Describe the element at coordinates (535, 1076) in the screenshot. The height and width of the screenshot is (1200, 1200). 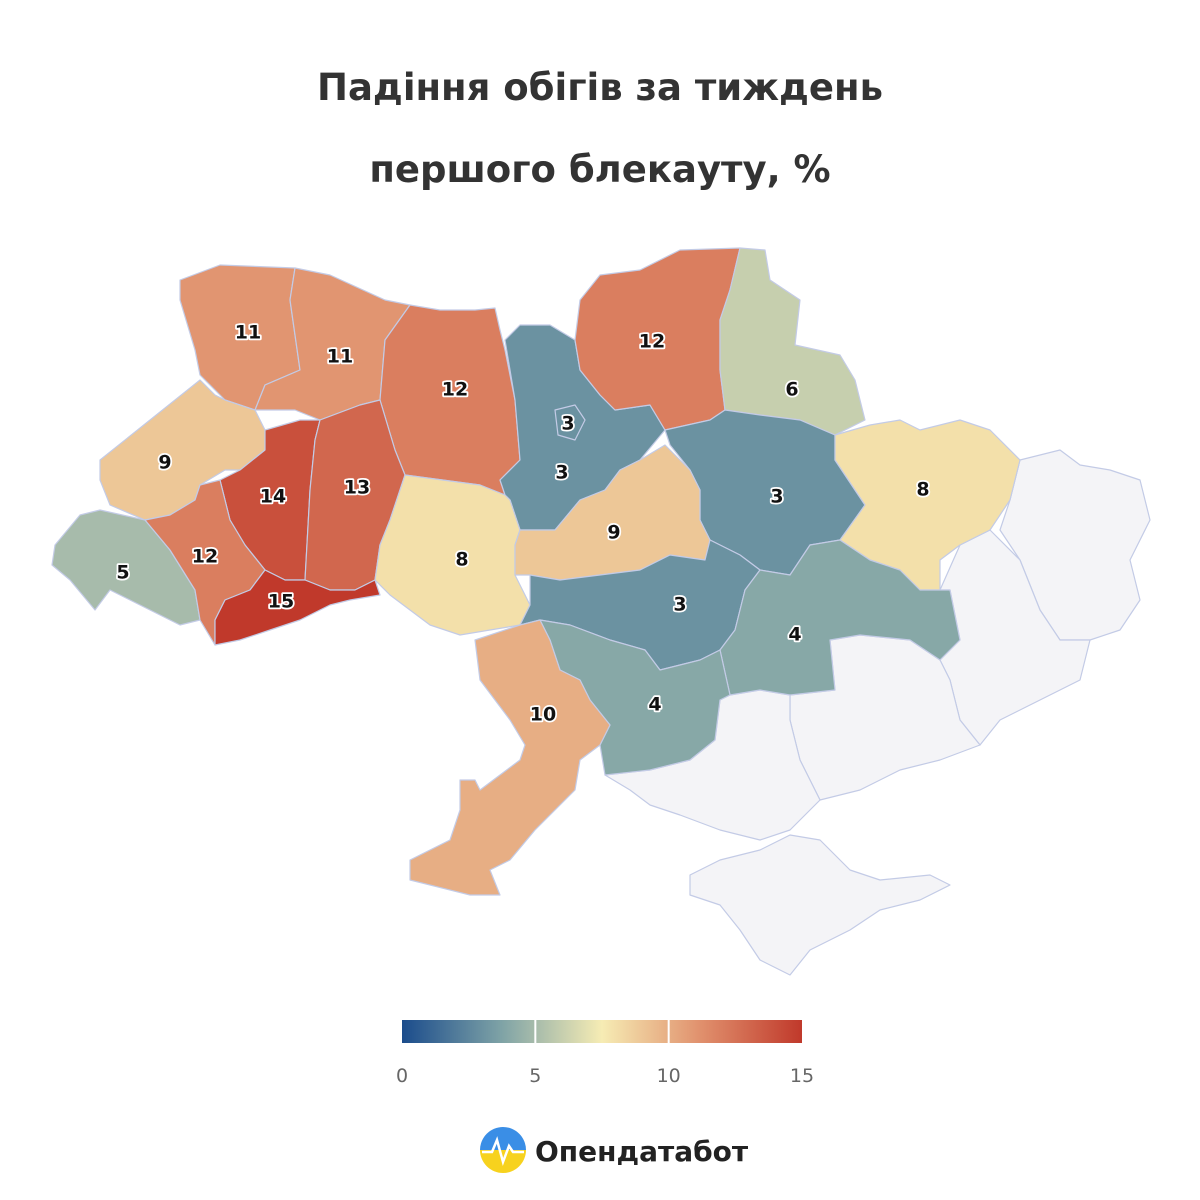
I see `color-bar-tick-label: 5` at that location.